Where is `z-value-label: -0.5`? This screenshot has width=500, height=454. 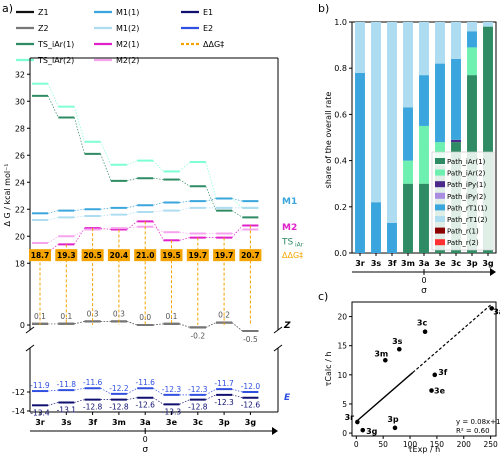
z-value-label: -0.5 is located at coordinates (250, 339).